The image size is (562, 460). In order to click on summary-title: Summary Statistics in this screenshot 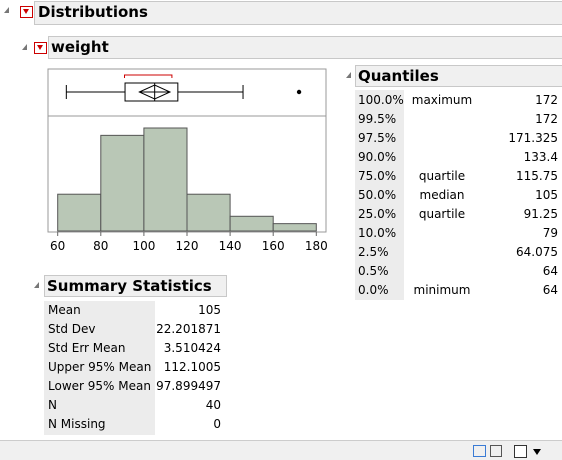, I will do `click(129, 286)`.